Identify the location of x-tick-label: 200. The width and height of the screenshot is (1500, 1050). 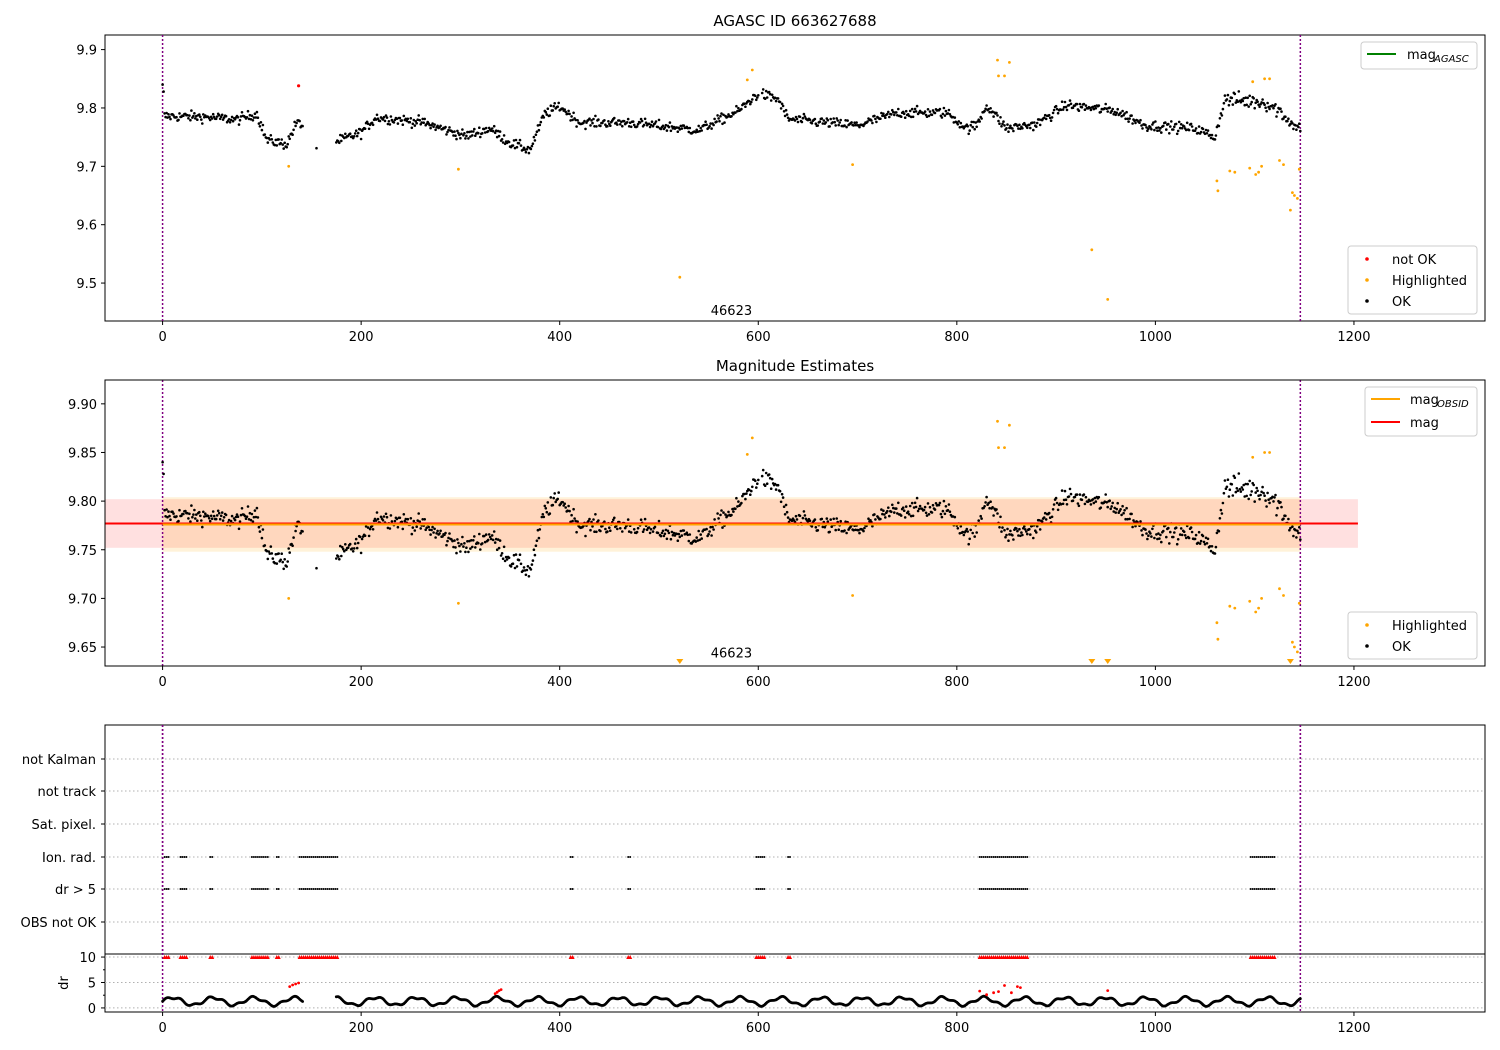
(361, 682).